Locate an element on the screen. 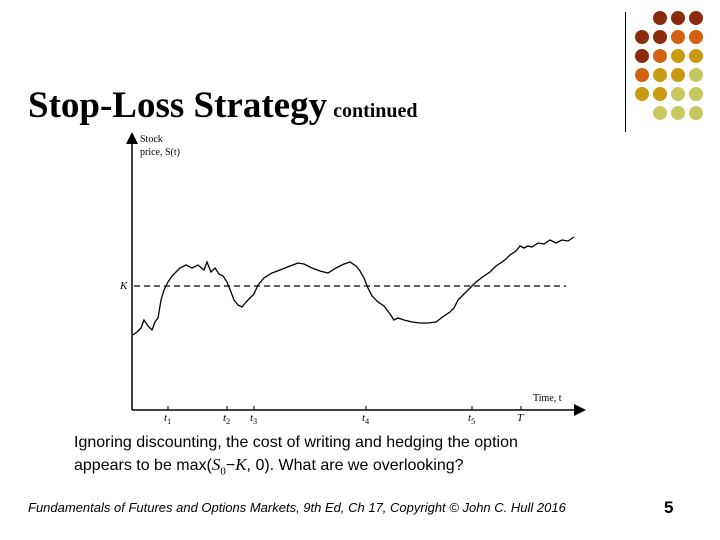  s0-symbol: S0 is located at coordinates (218, 466).